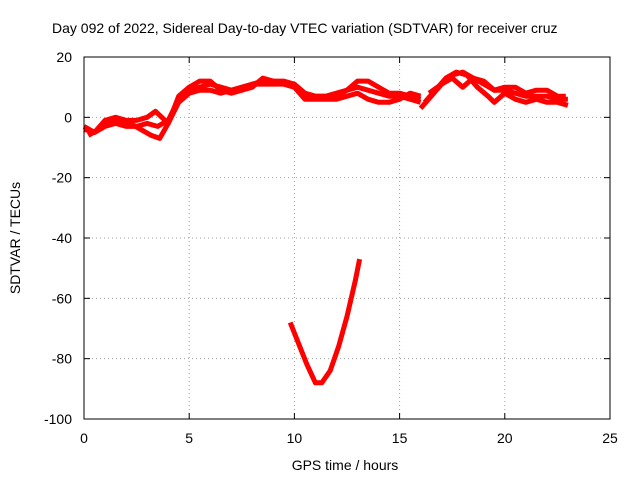 This screenshot has height=480, width=640. Describe the element at coordinates (64, 57) in the screenshot. I see `y-tick-label: 20` at that location.